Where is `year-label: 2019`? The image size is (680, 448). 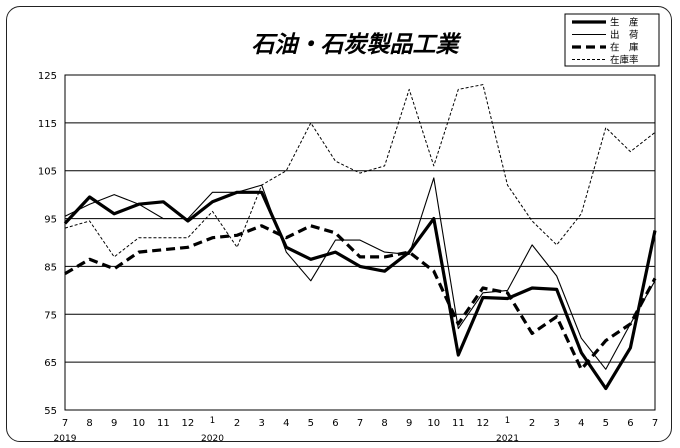
year-label: 2019 is located at coordinates (65, 439).